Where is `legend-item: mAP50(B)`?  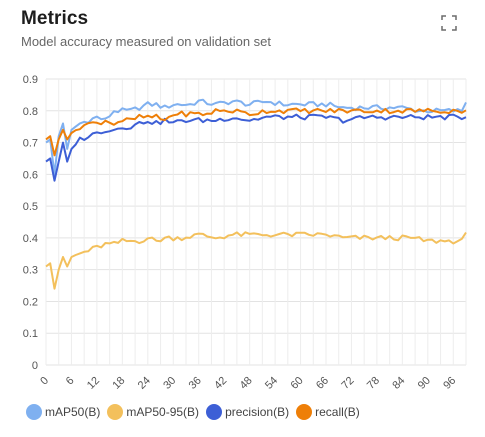
legend-item: mAP50(B) is located at coordinates (63, 412).